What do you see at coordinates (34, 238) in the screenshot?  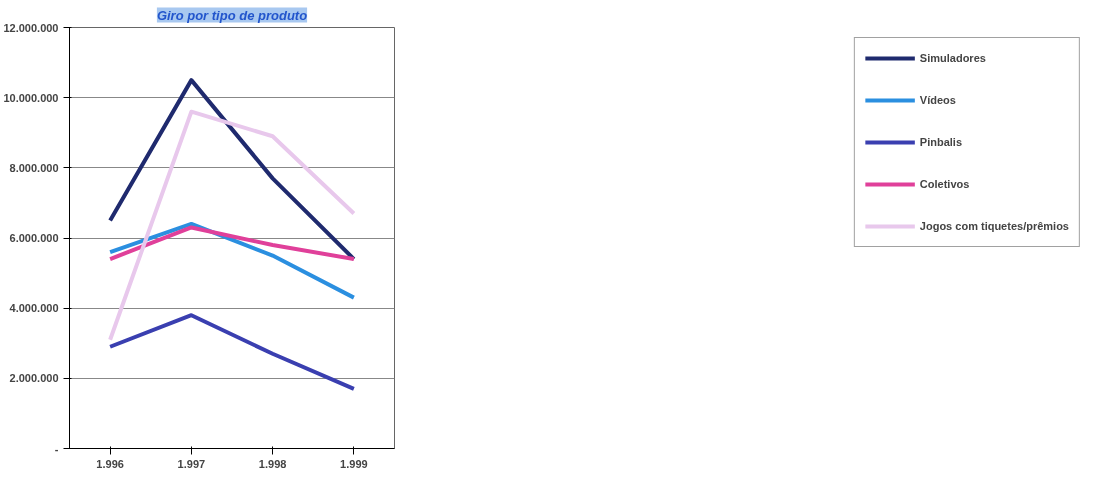 I see `y-tick-label: 6.000.000` at bounding box center [34, 238].